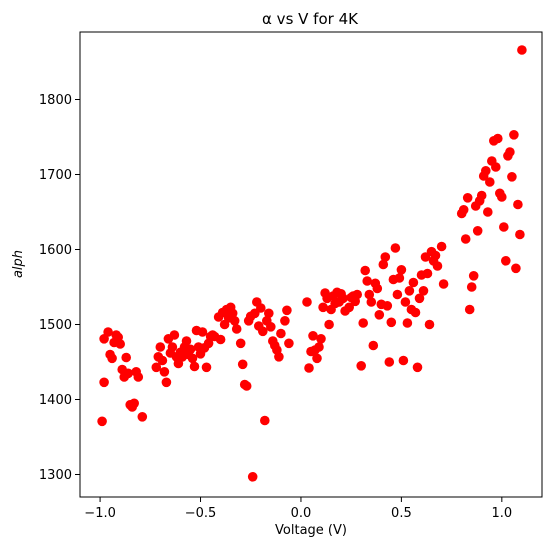 The width and height of the screenshot is (553, 547). I want to click on y-tick-label: 1700, so click(55, 175).